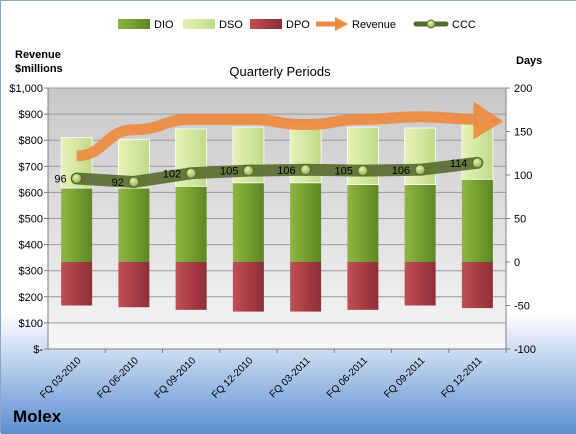 The width and height of the screenshot is (576, 434). Describe the element at coordinates (525, 350) in the screenshot. I see `right-tick-label: -100` at that location.